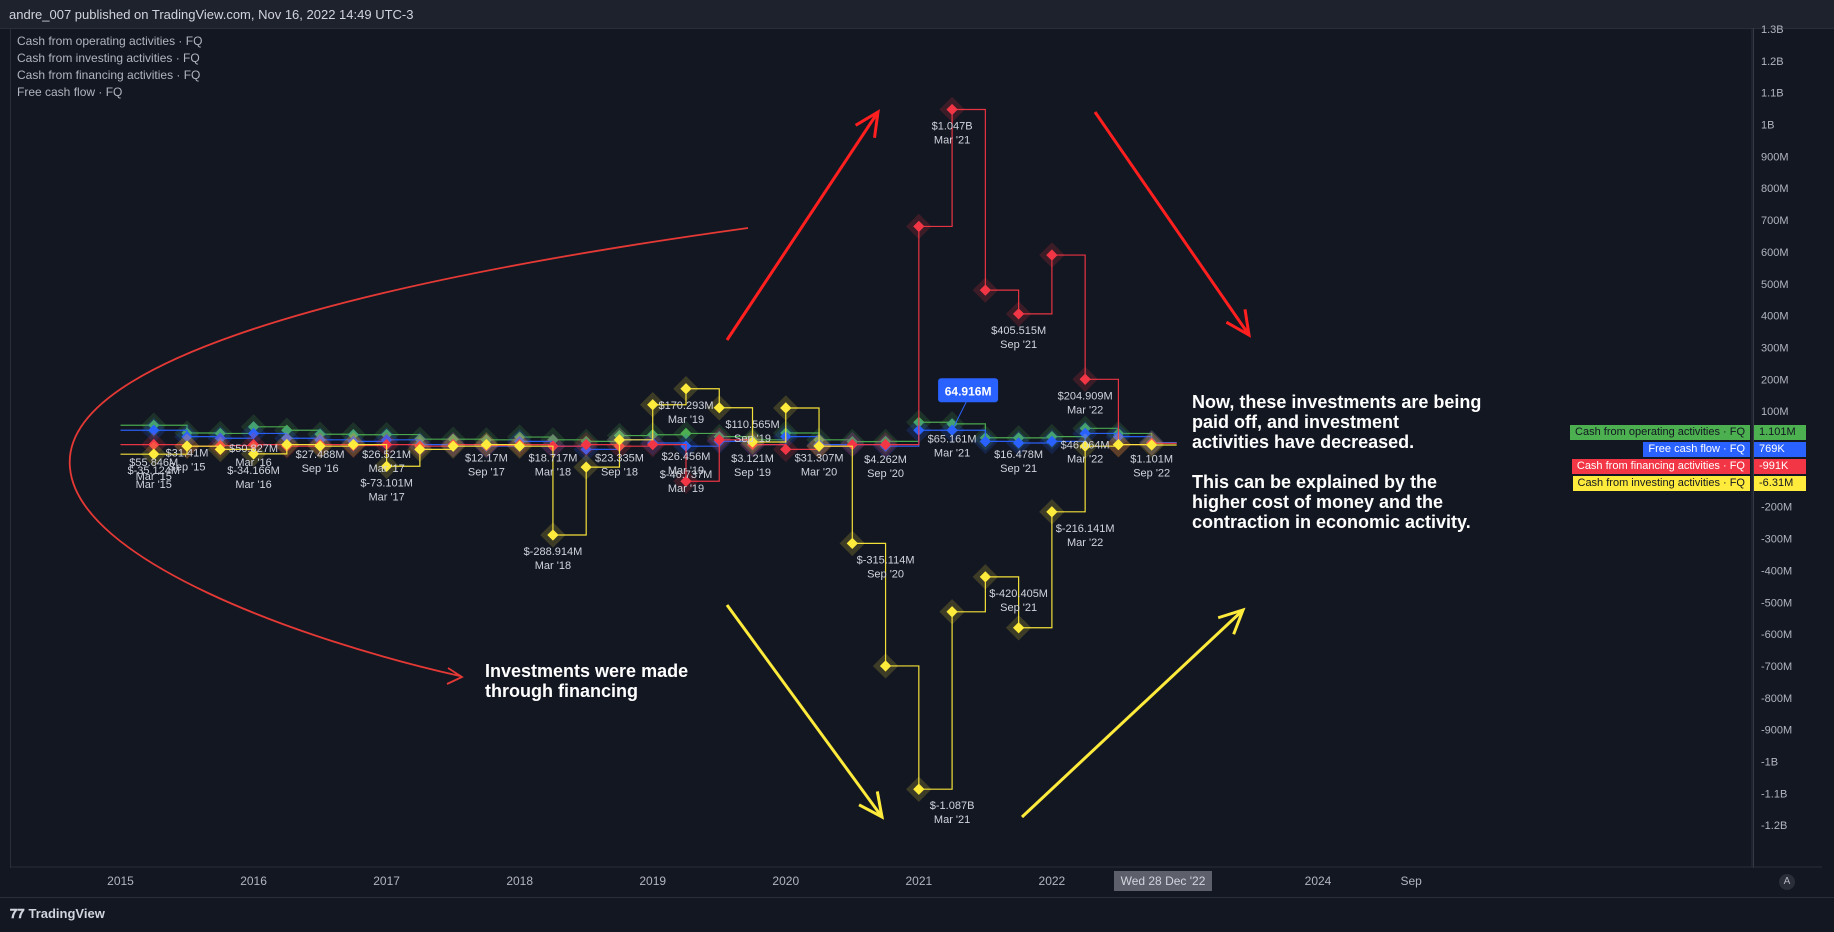 Image resolution: width=1834 pixels, height=932 pixels. Describe the element at coordinates (553, 552) in the screenshot. I see `data-label: $-288.914M` at that location.